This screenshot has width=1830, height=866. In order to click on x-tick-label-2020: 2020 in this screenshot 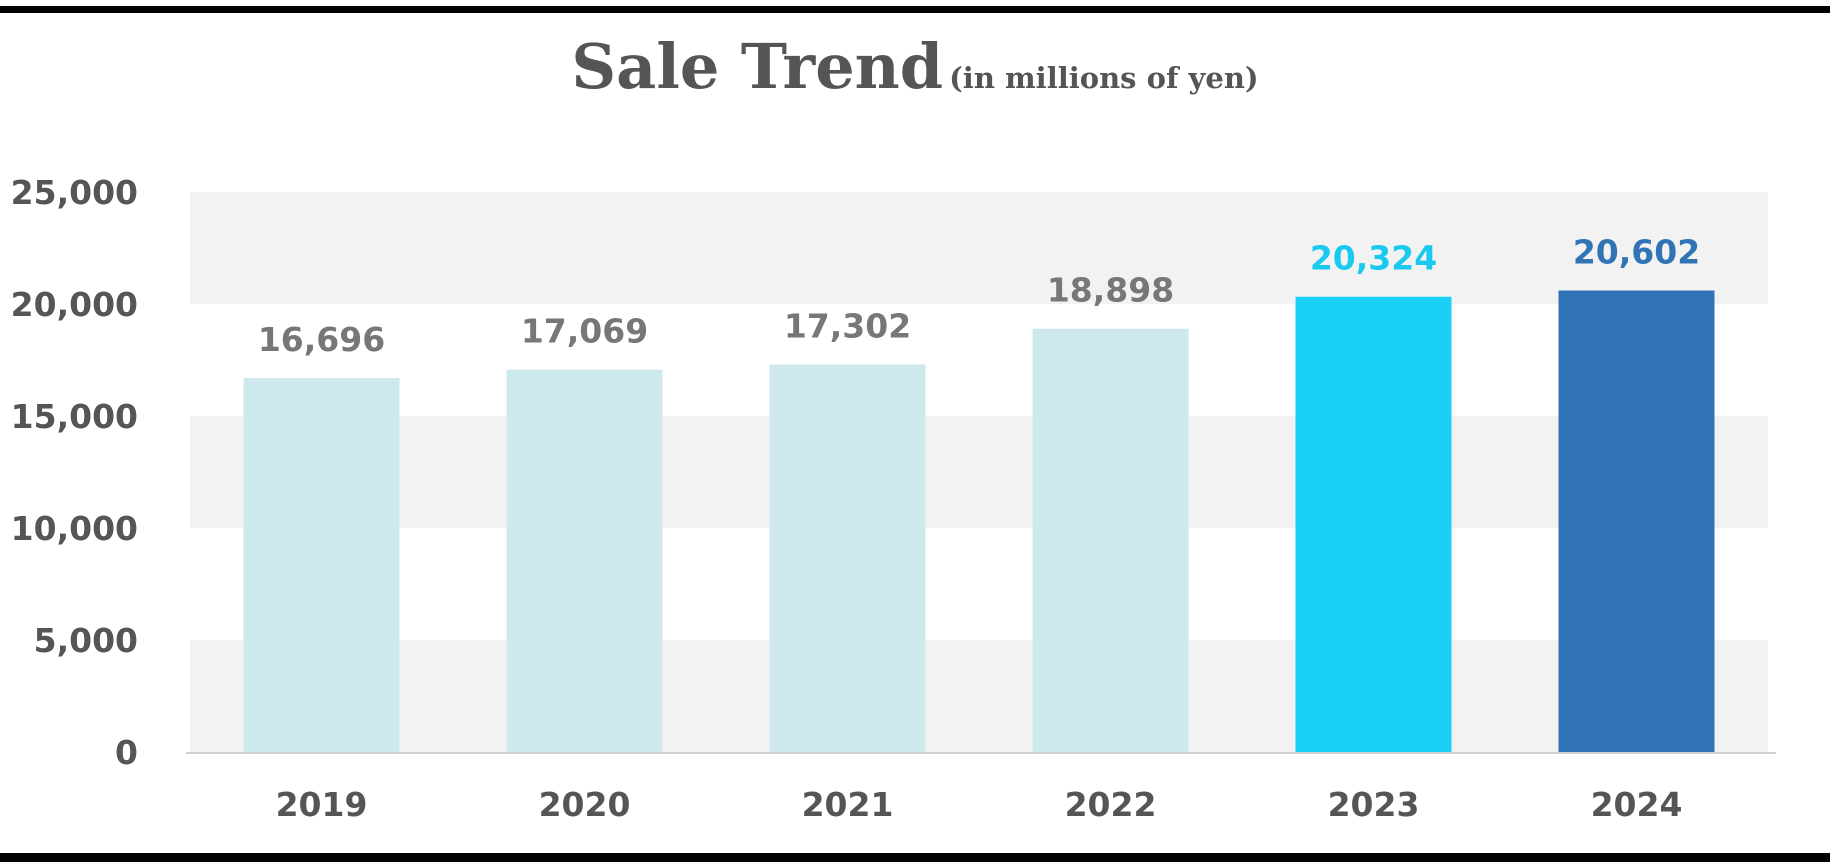, I will do `click(585, 804)`.